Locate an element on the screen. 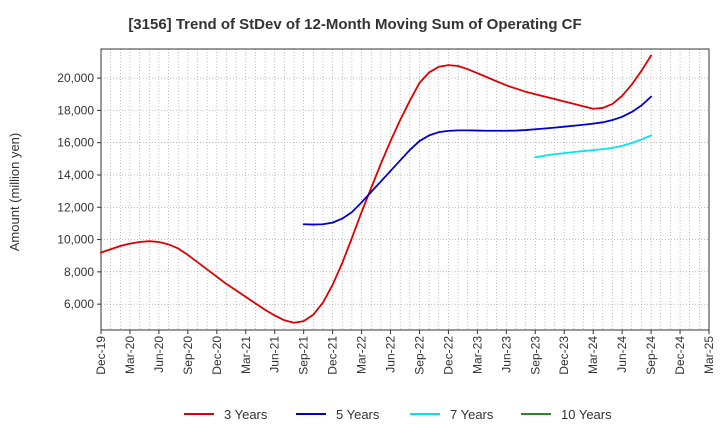 Image resolution: width=720 pixels, height=440 pixels. x-tick-label: Jun-23 is located at coordinates (506, 354).